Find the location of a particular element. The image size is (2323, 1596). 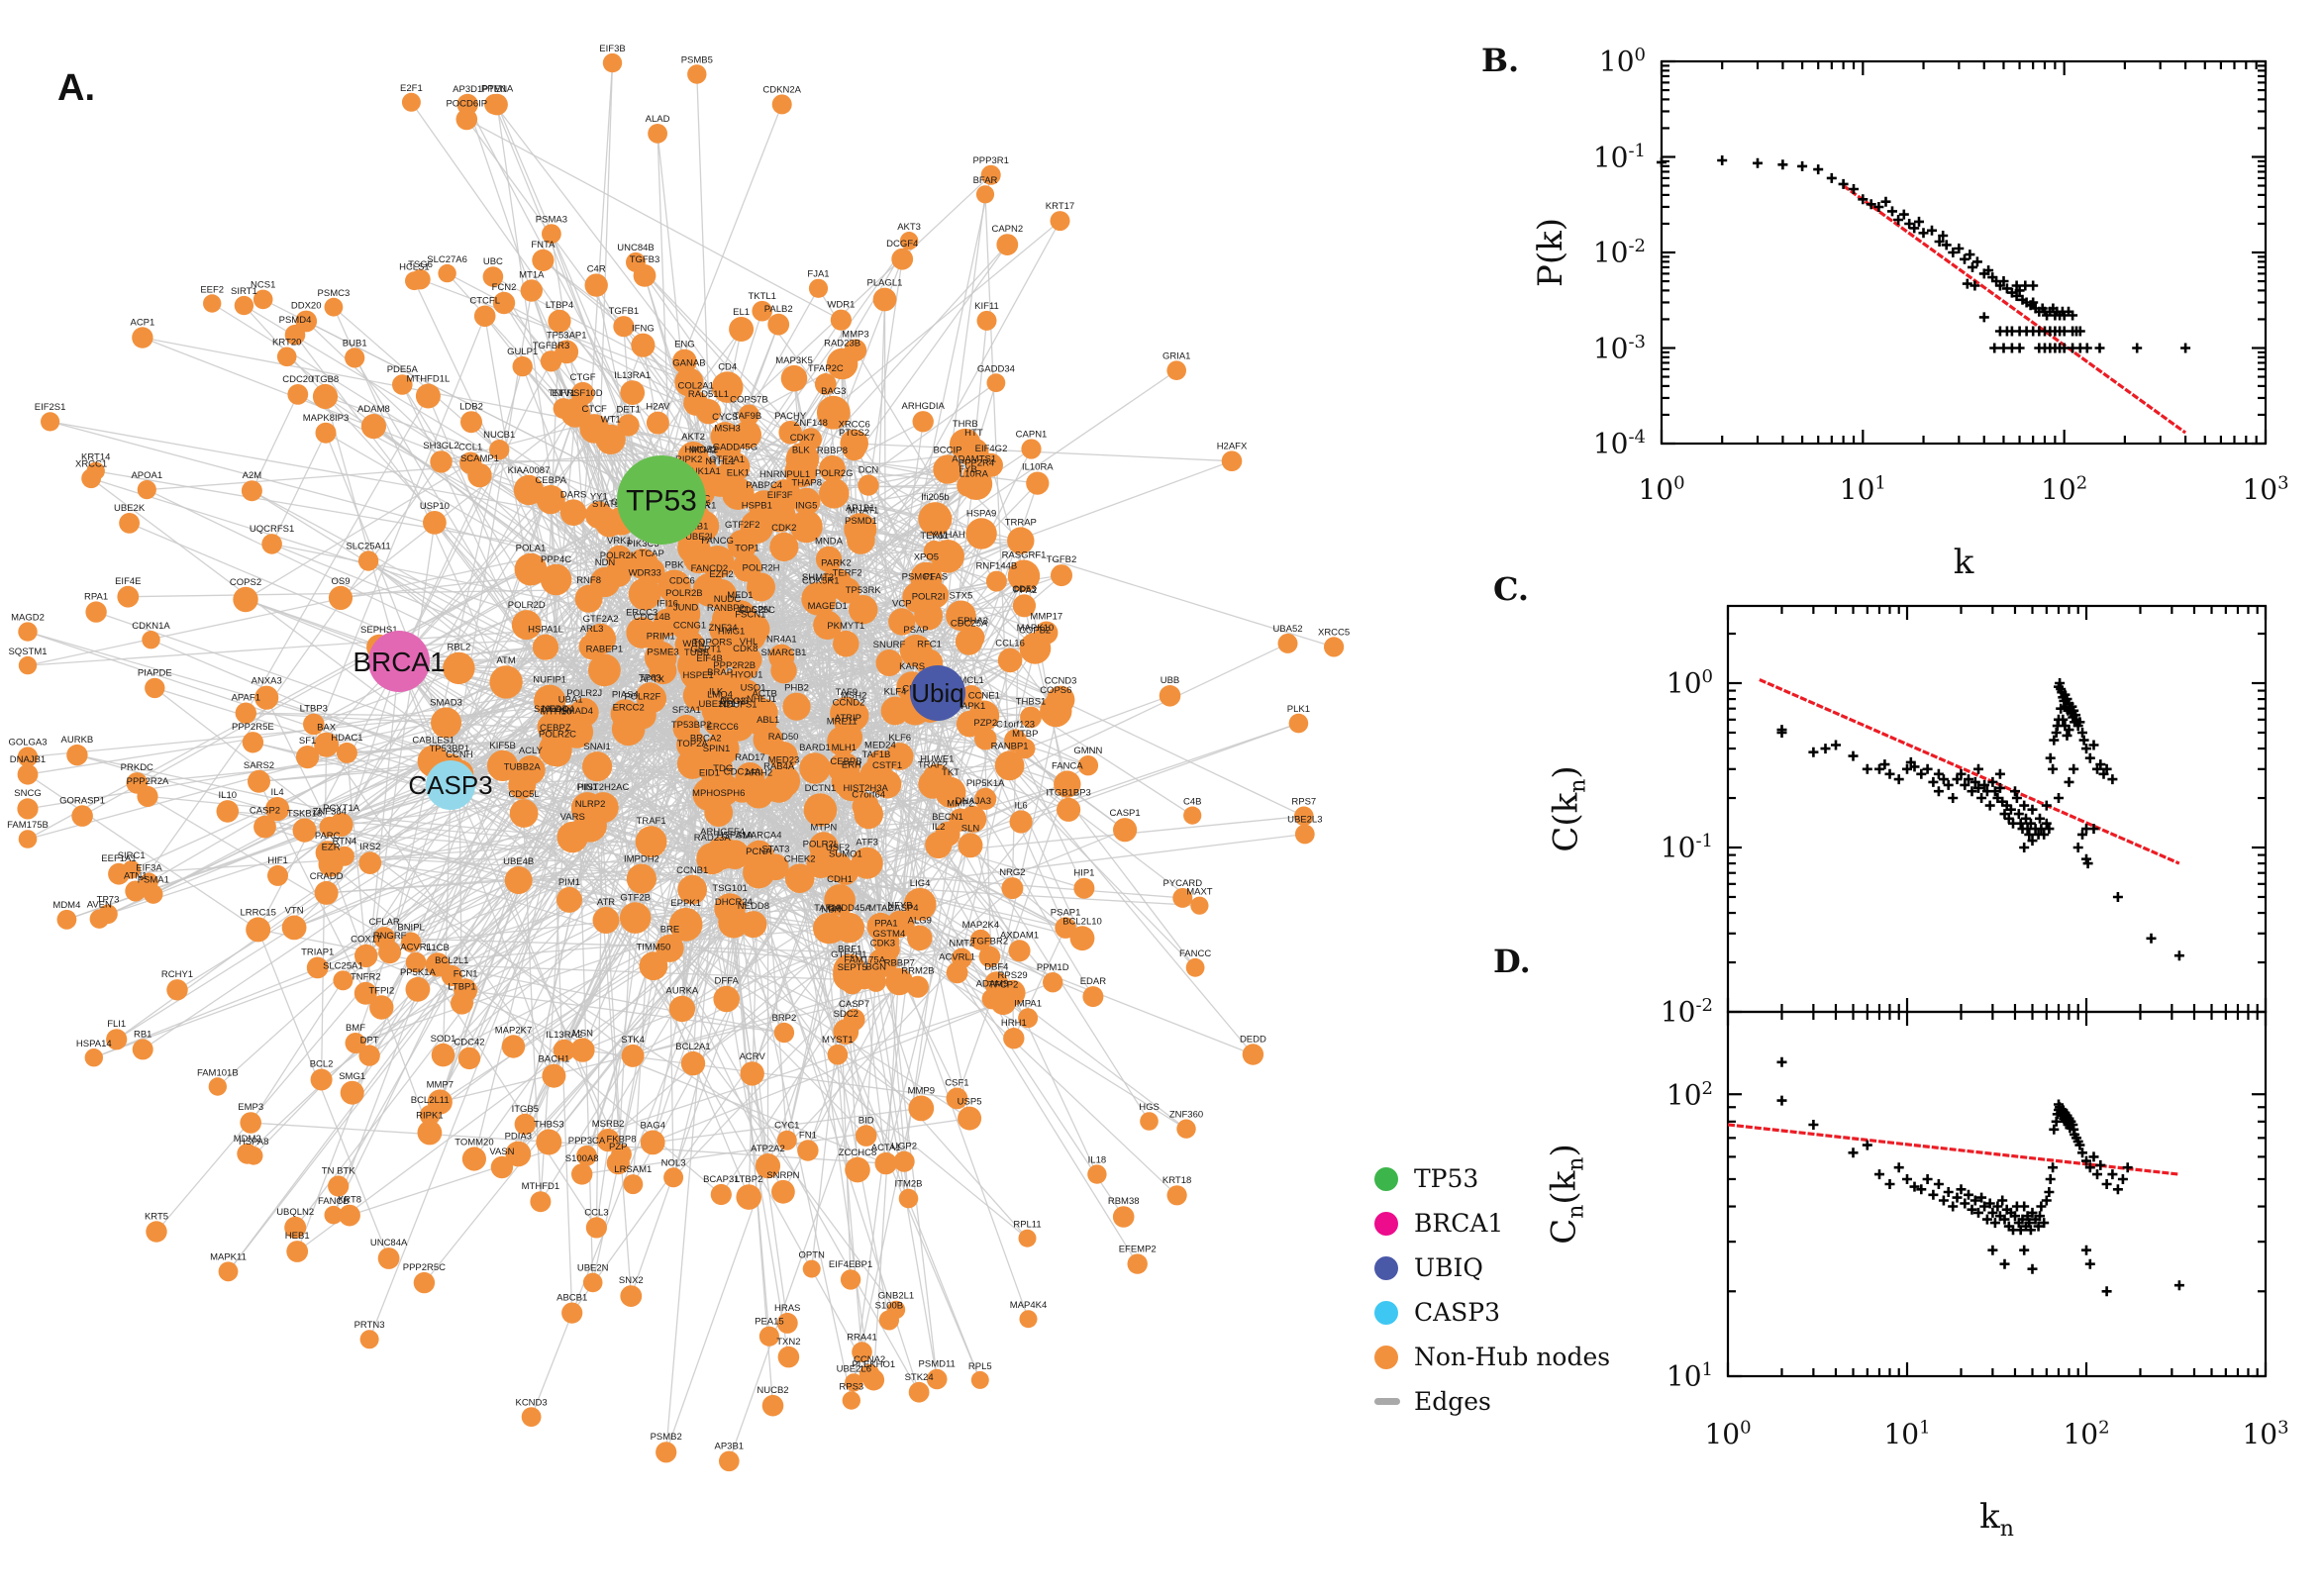

network-node-label: TSG6 is located at coordinates (420, 264).